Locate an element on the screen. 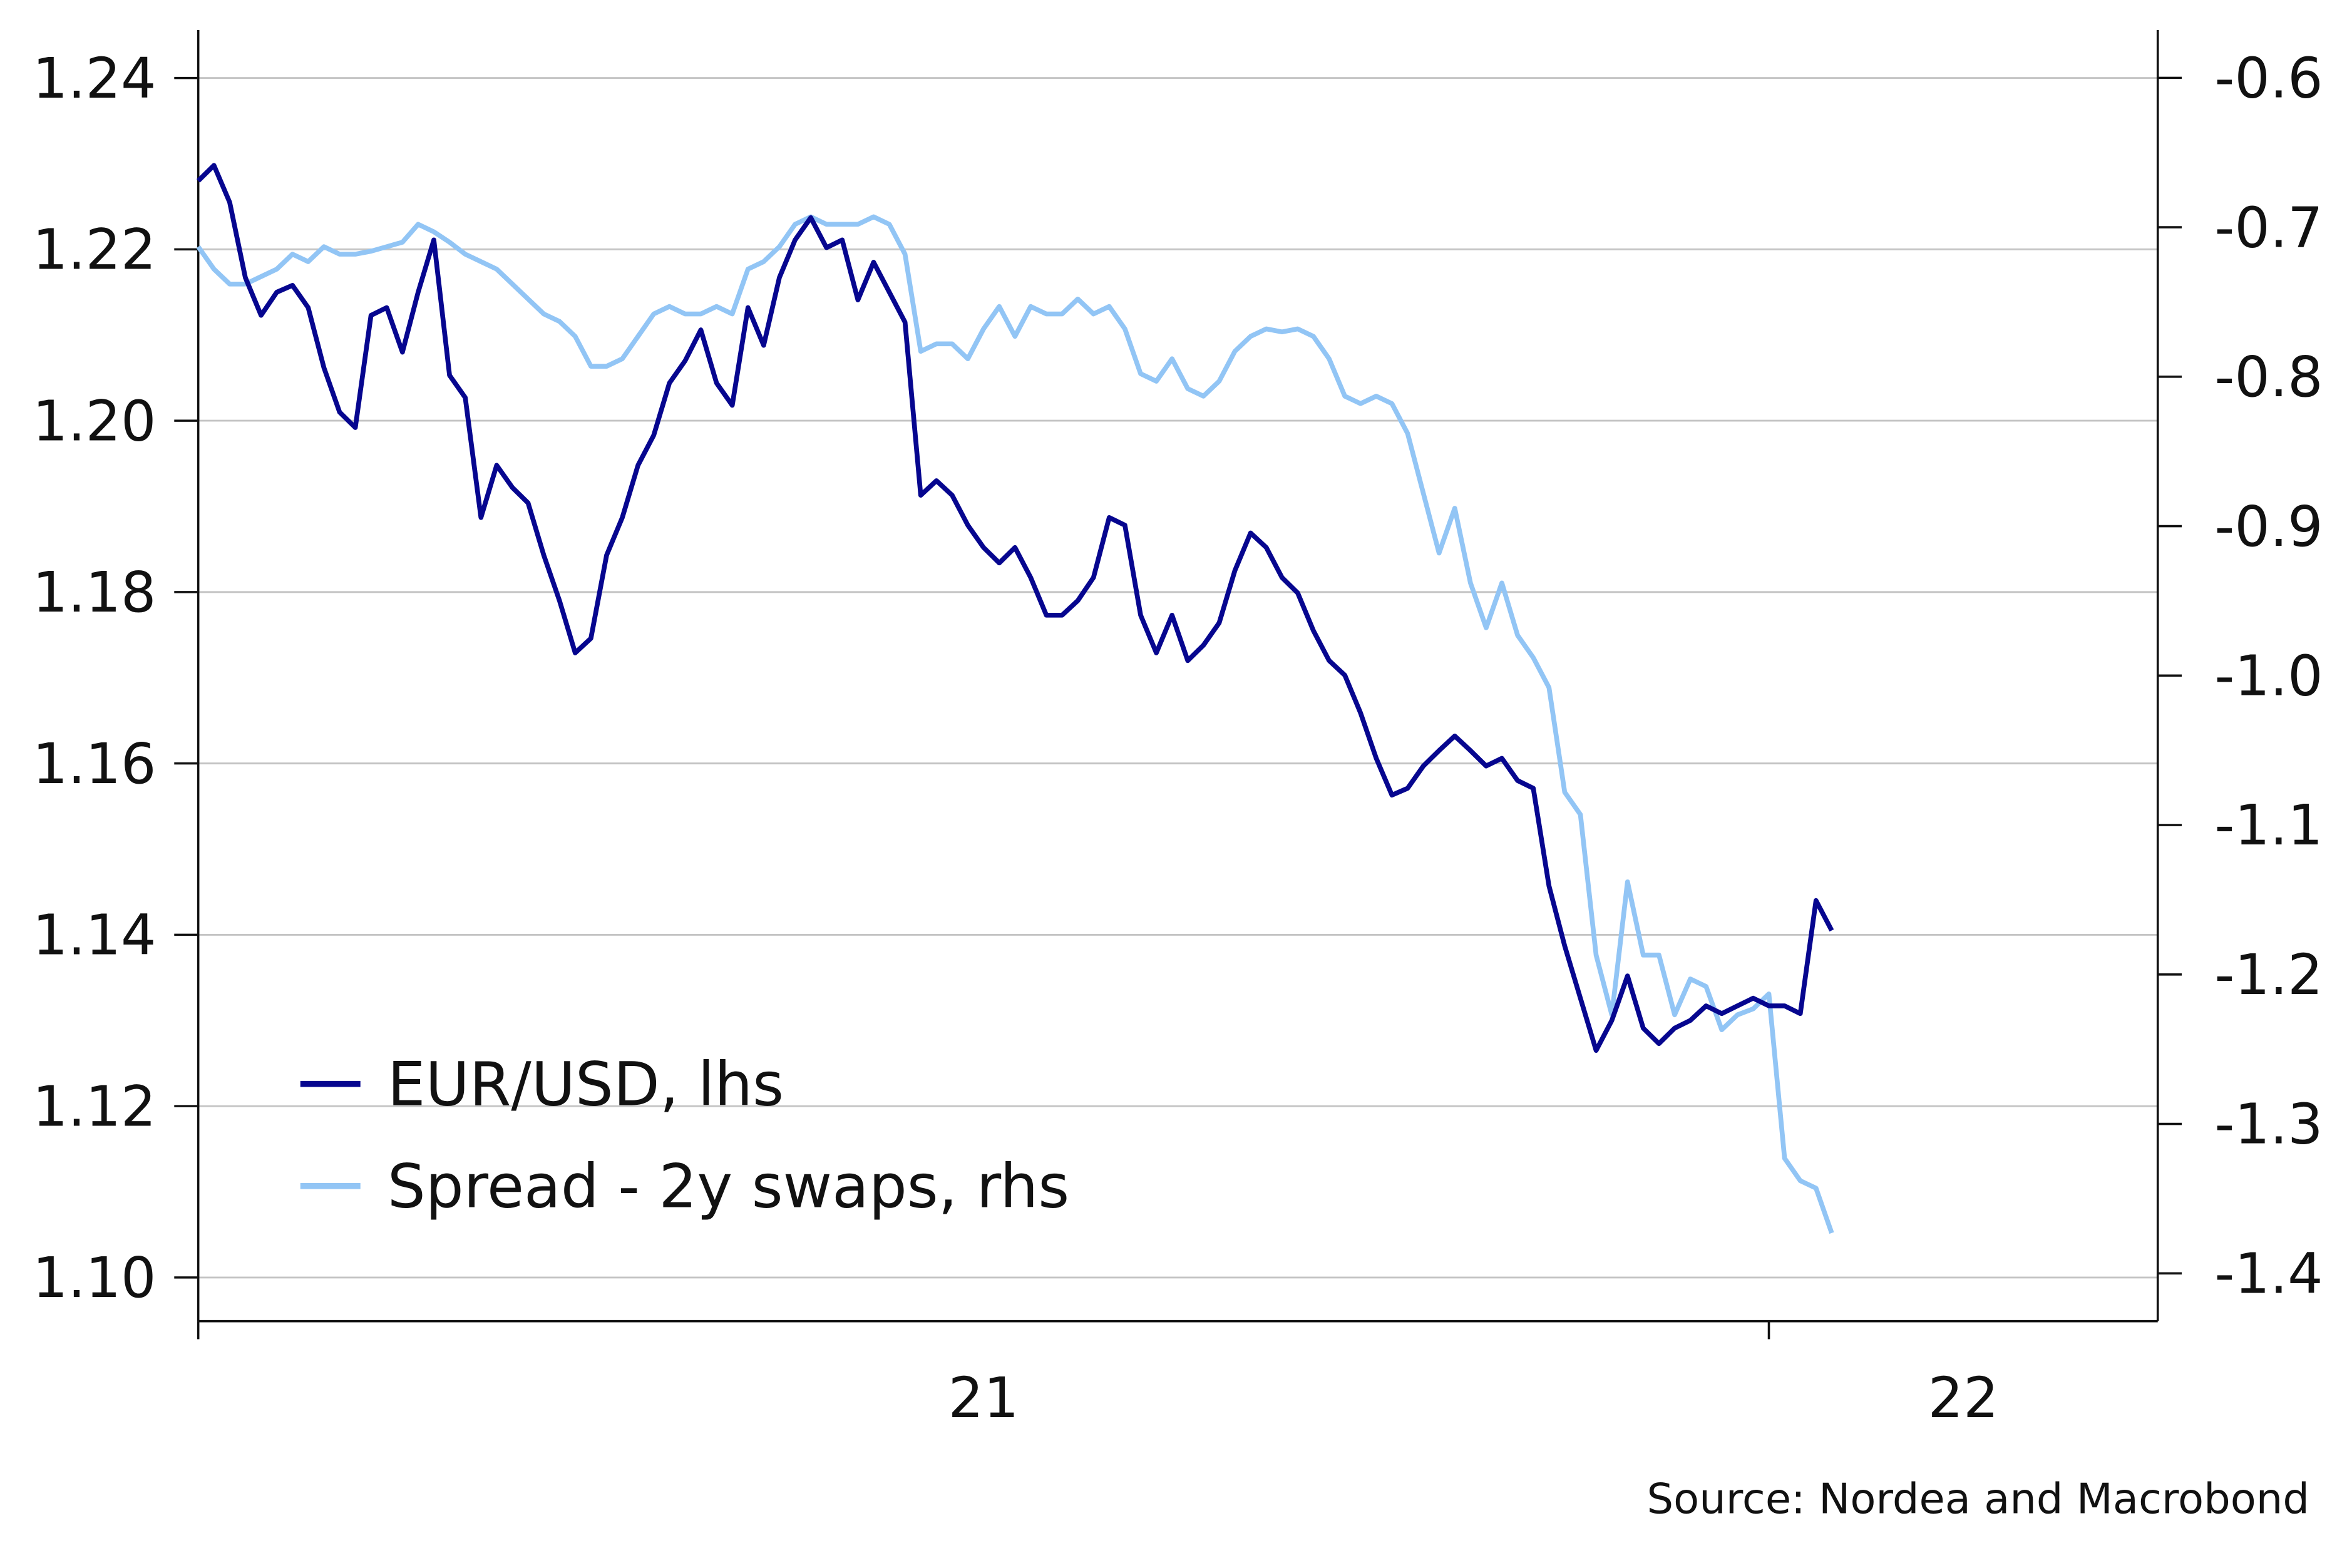  legend-label: EUR/USD, lhs is located at coordinates (586, 1084).